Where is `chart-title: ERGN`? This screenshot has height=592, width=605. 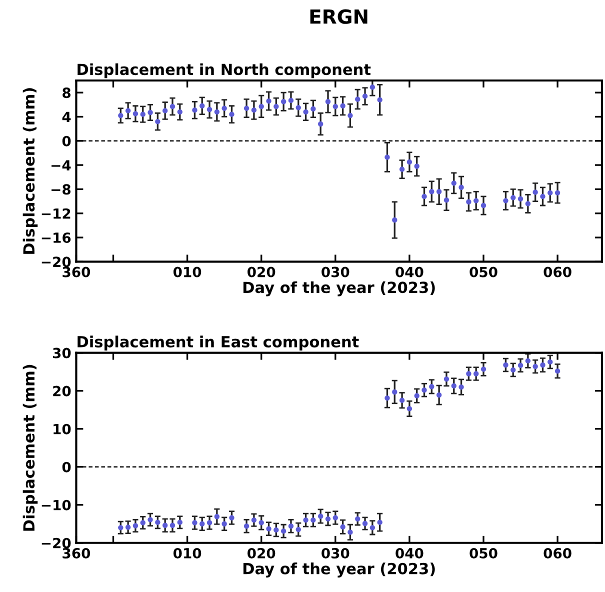
chart-title: ERGN is located at coordinates (339, 16).